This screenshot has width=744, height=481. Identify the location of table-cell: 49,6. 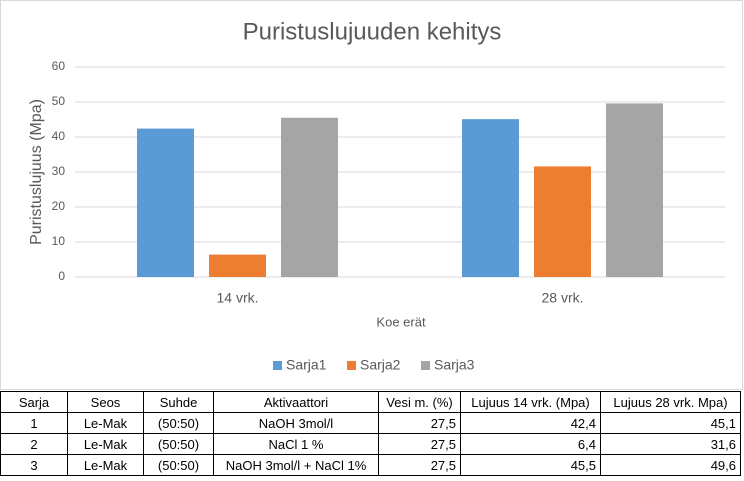
(670, 465).